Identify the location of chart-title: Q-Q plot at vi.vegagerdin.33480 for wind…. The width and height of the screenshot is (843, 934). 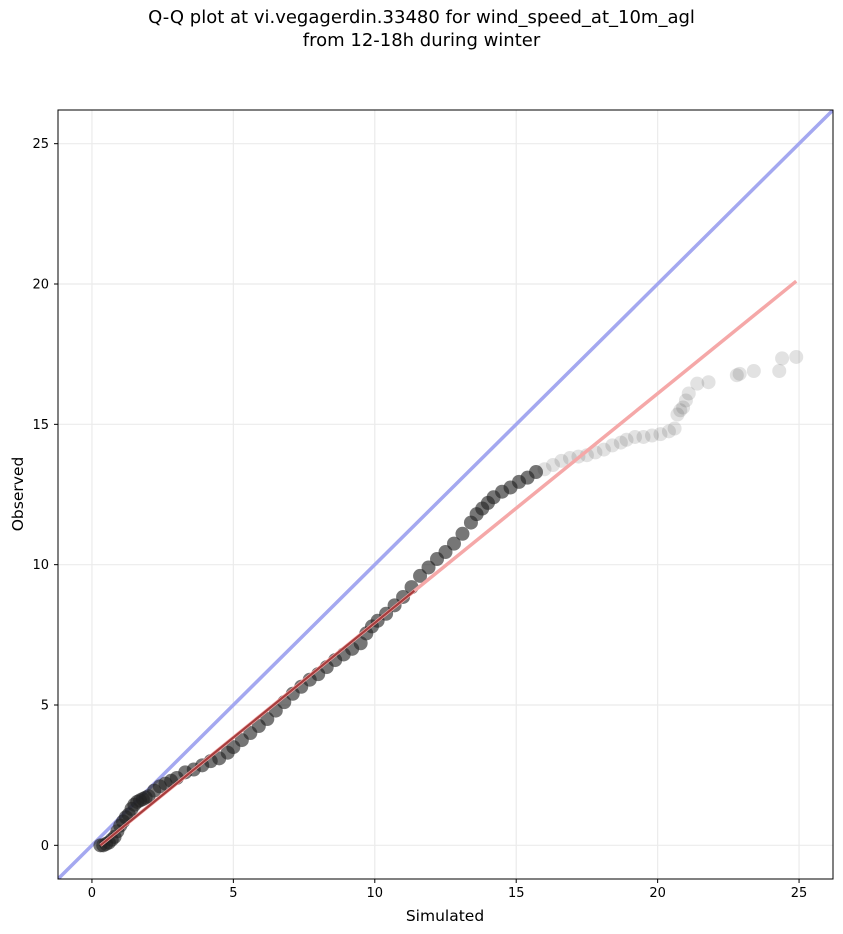
(421, 29).